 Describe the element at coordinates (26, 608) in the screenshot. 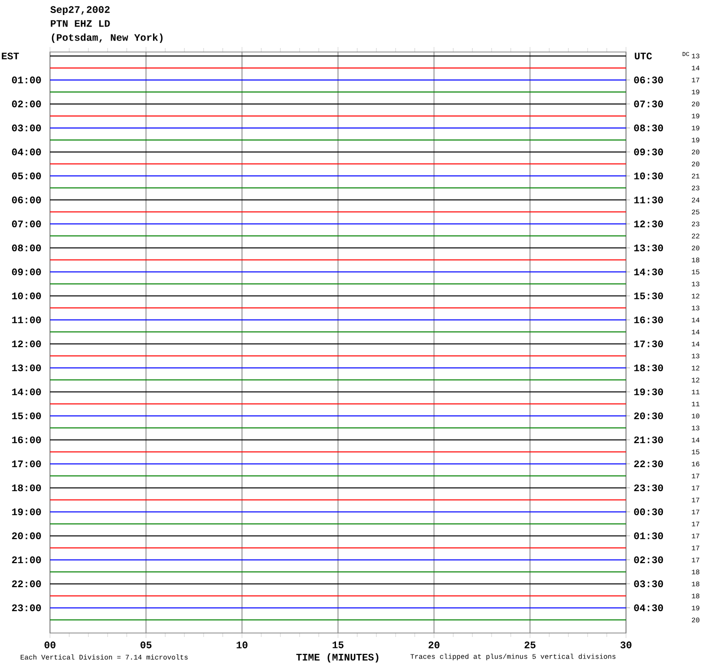

I see `y-tick-label: 23:00` at that location.